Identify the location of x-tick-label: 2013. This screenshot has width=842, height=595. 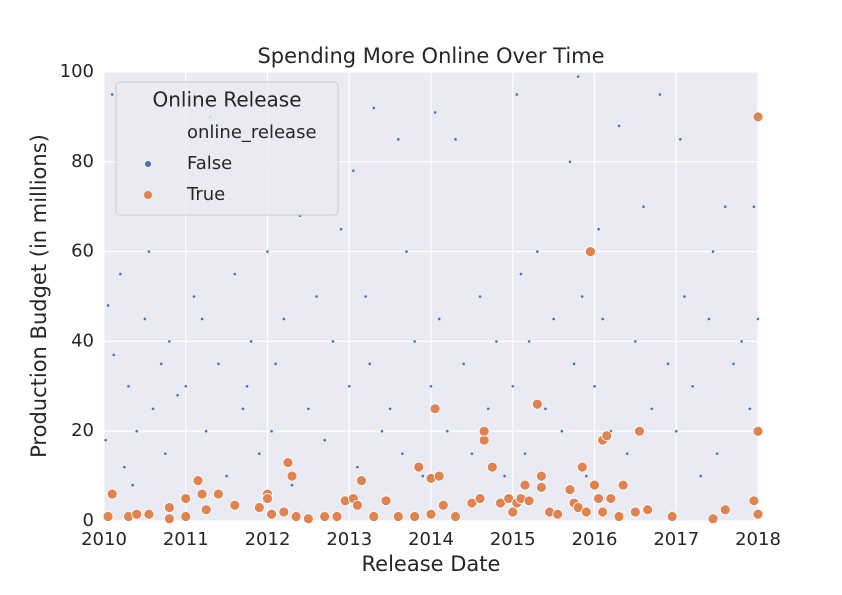
(349, 539).